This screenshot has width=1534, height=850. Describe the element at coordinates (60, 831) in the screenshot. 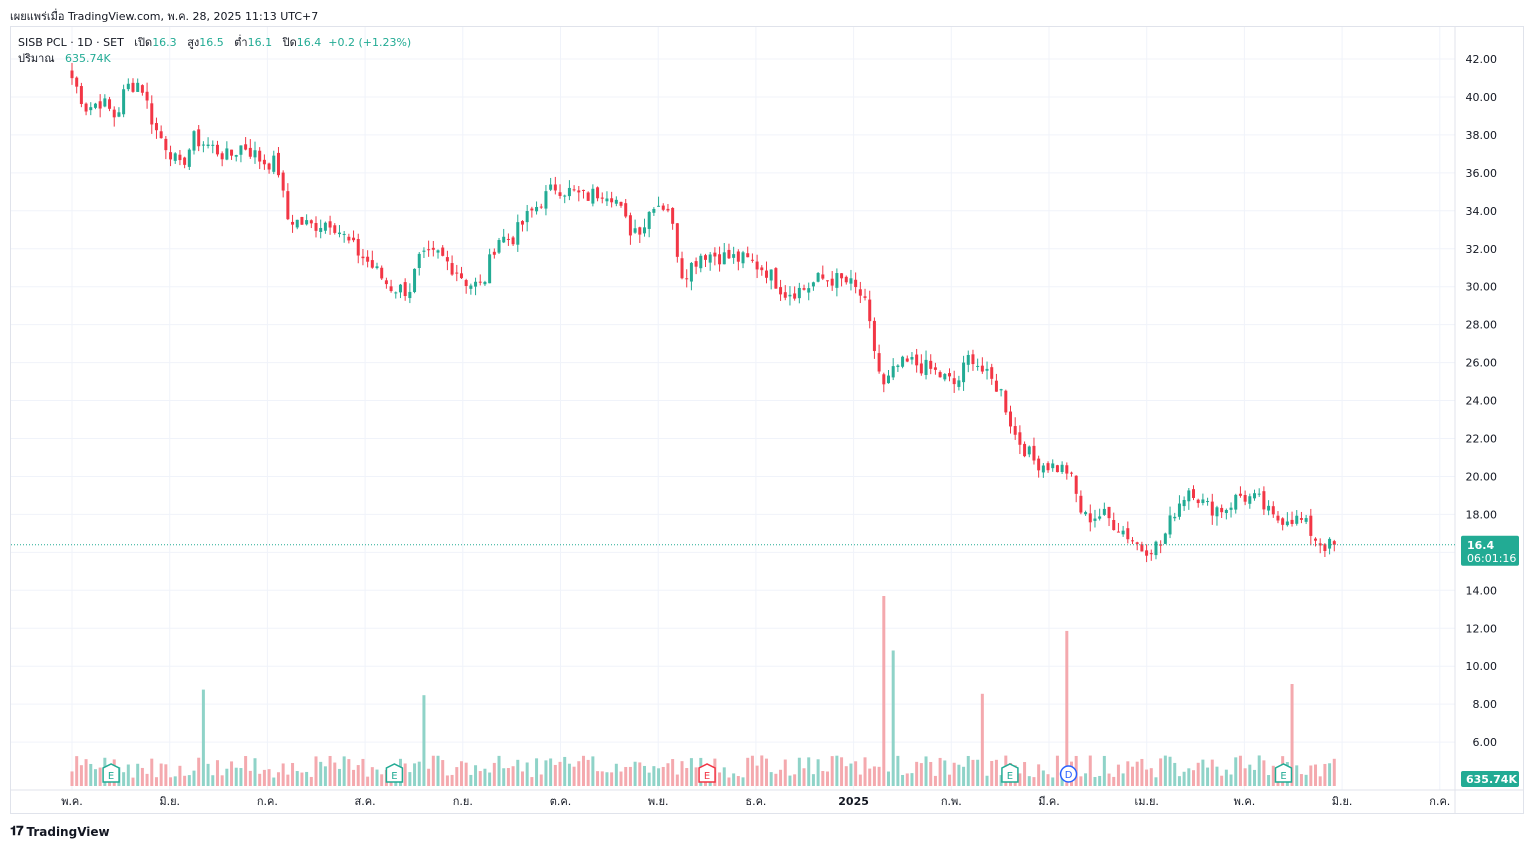

I see `footer-brand: 𝟏𝟕 TradingView` at that location.